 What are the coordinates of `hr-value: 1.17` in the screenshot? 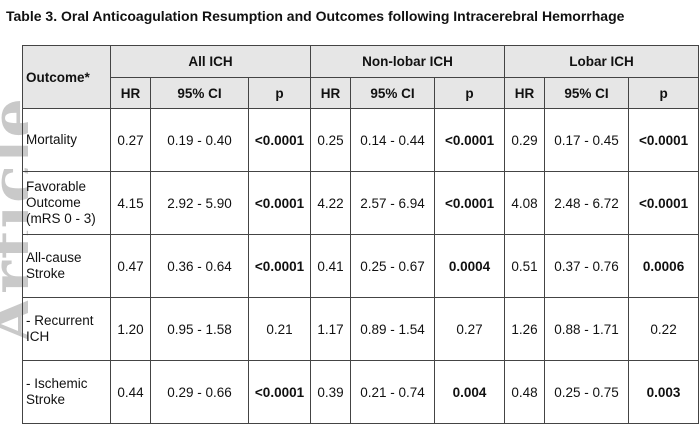 It's located at (331, 329).